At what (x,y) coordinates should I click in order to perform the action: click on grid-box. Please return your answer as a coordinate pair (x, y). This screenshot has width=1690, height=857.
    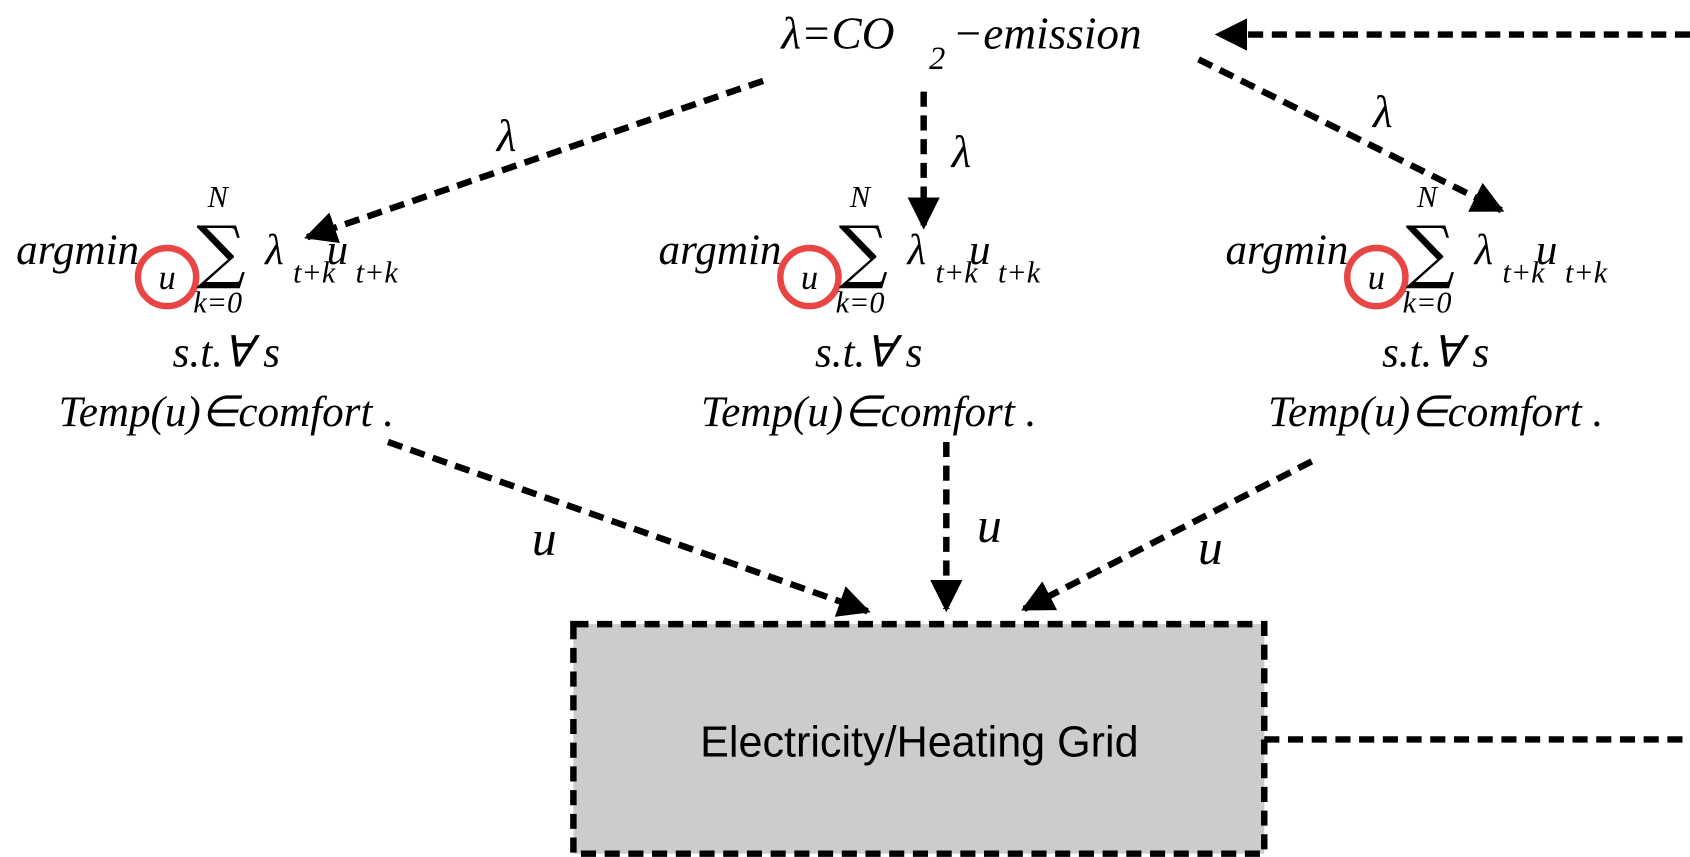
    Looking at the image, I should click on (919, 738).